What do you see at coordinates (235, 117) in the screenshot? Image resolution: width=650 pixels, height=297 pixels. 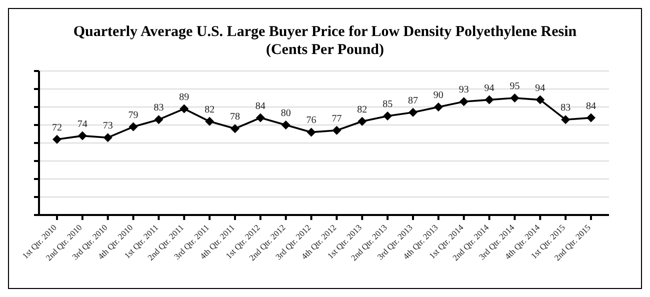 I see `data-label: 78` at bounding box center [235, 117].